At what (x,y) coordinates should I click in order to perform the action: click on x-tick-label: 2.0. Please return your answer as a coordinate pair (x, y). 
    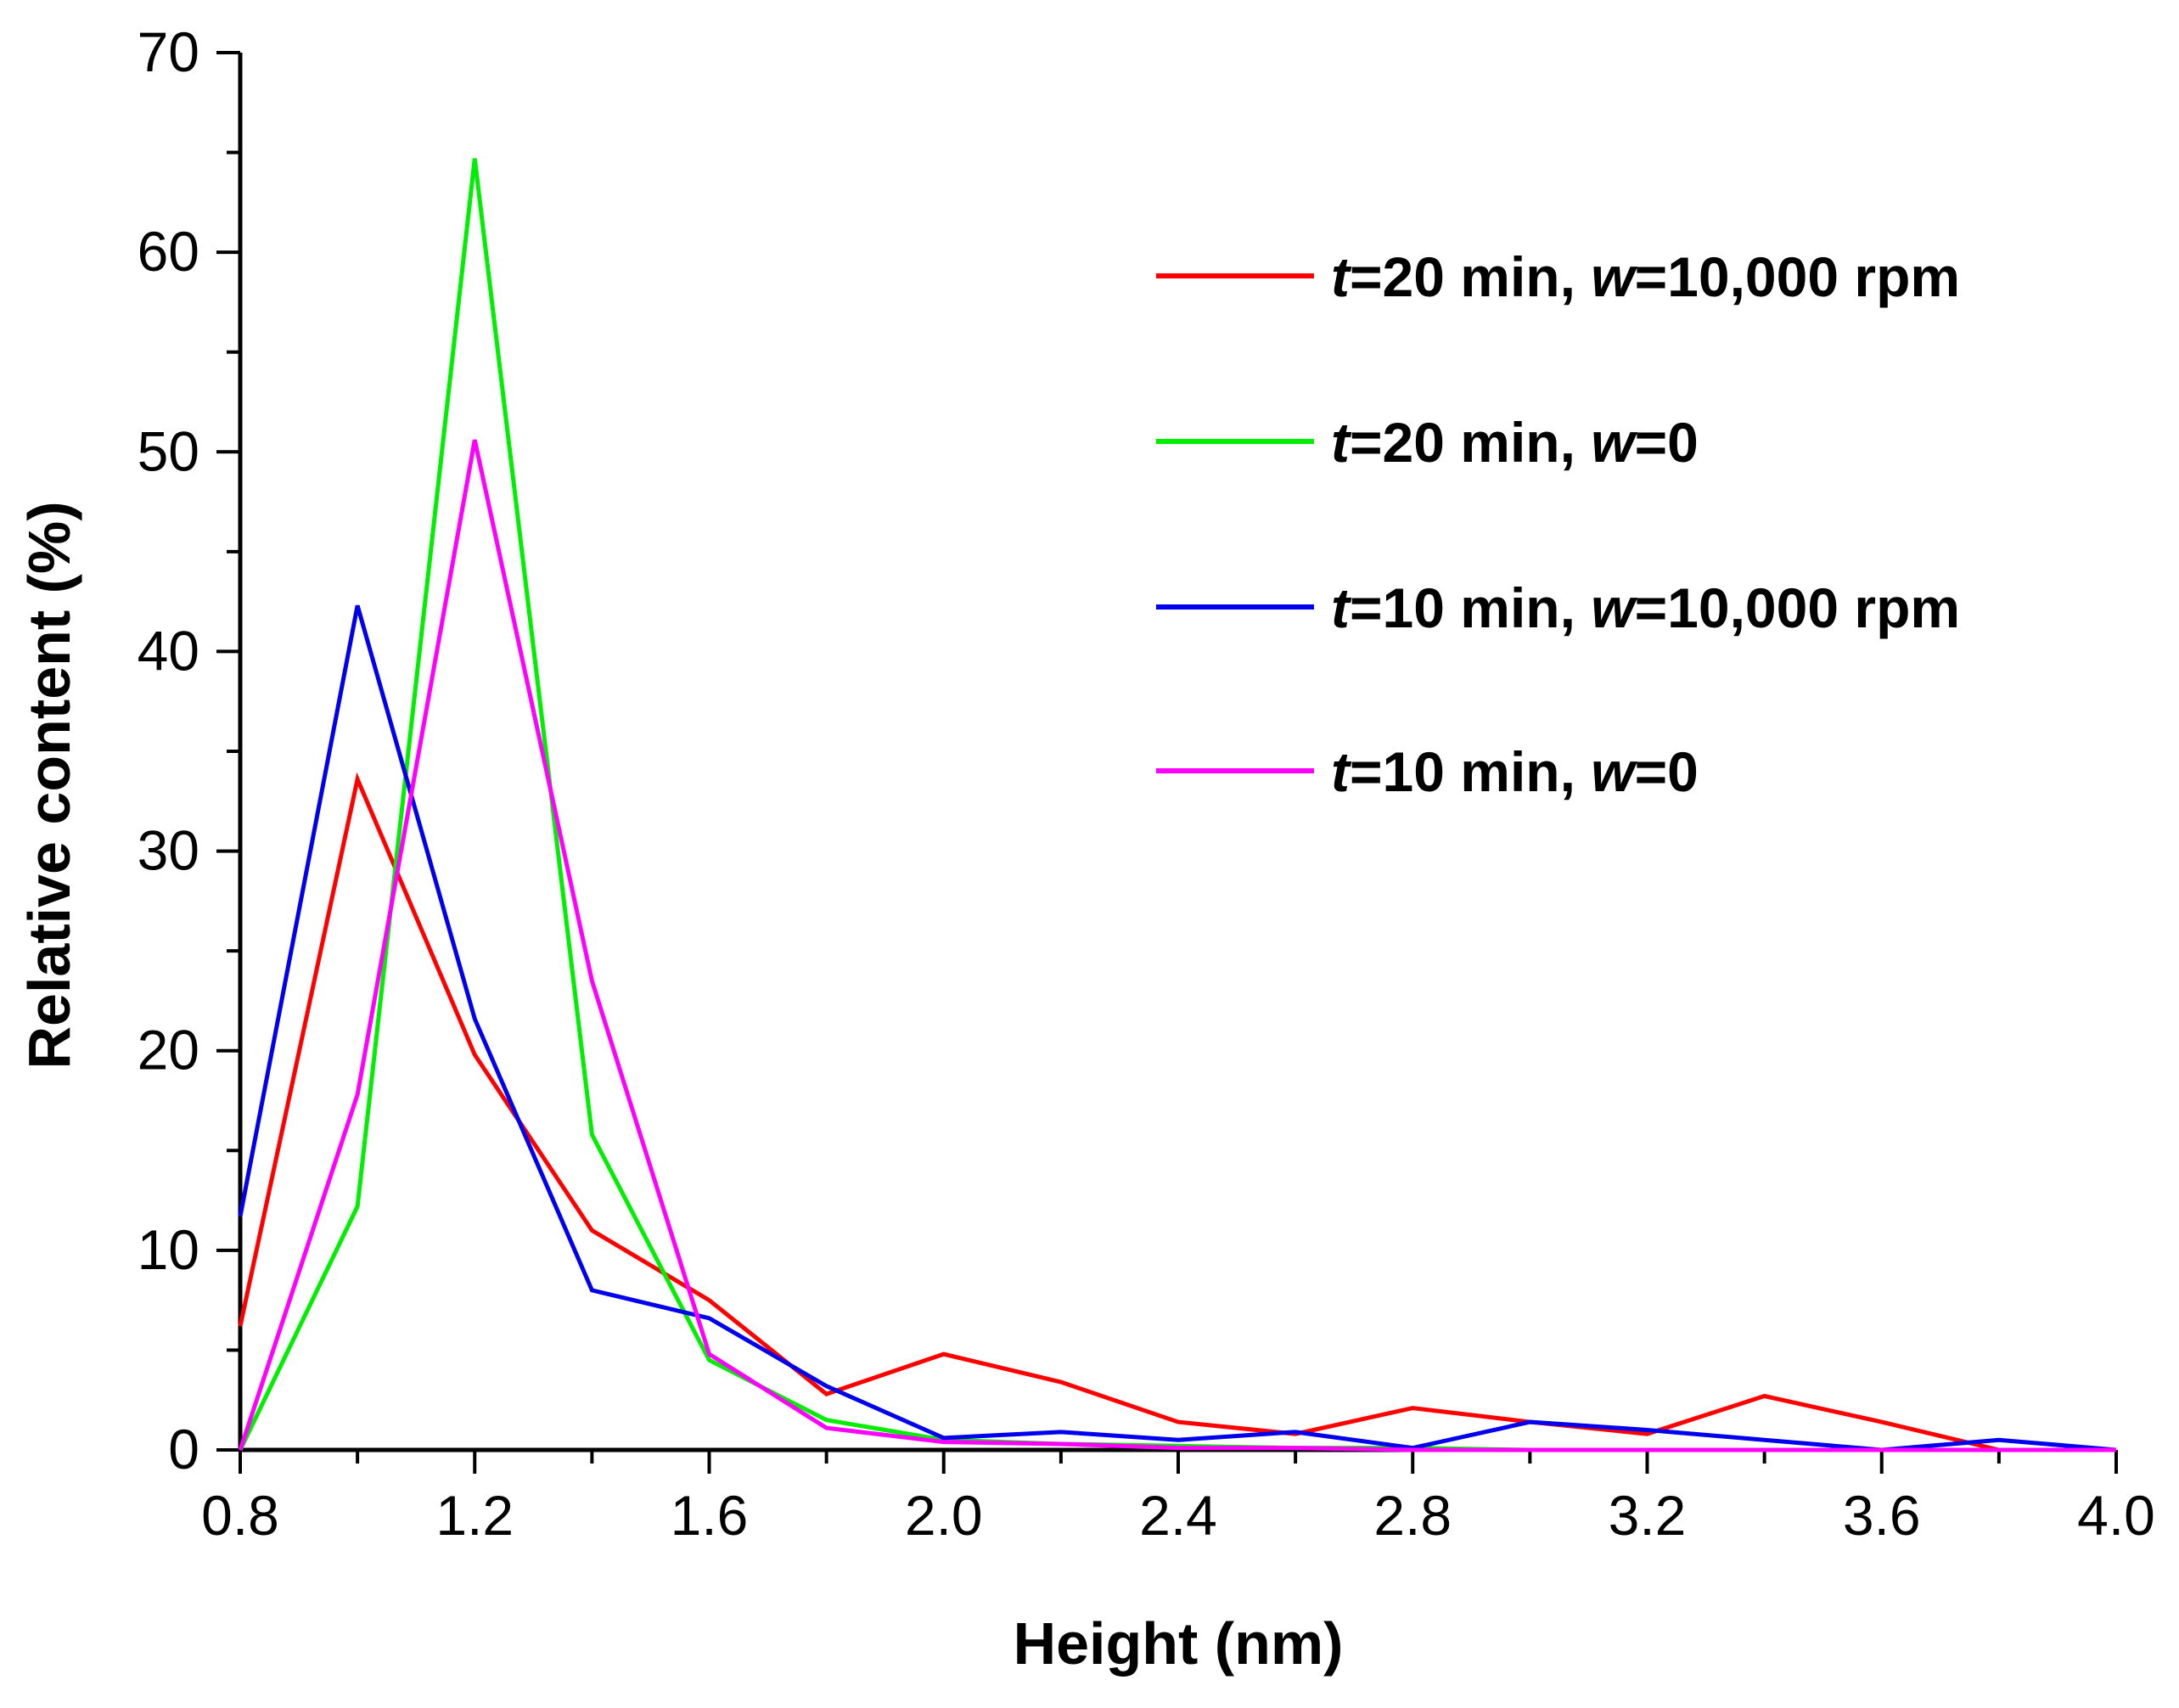
    Looking at the image, I should click on (944, 1515).